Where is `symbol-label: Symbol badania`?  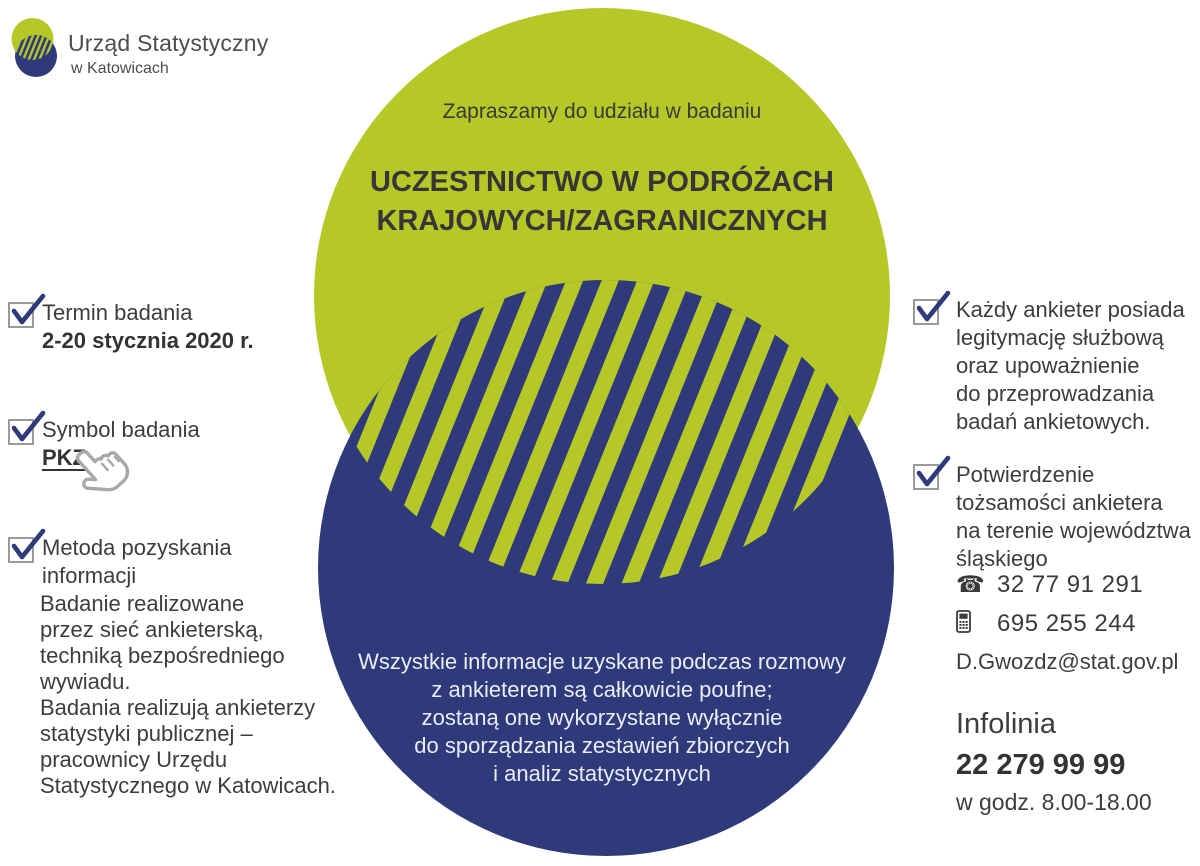 symbol-label: Symbol badania is located at coordinates (121, 429).